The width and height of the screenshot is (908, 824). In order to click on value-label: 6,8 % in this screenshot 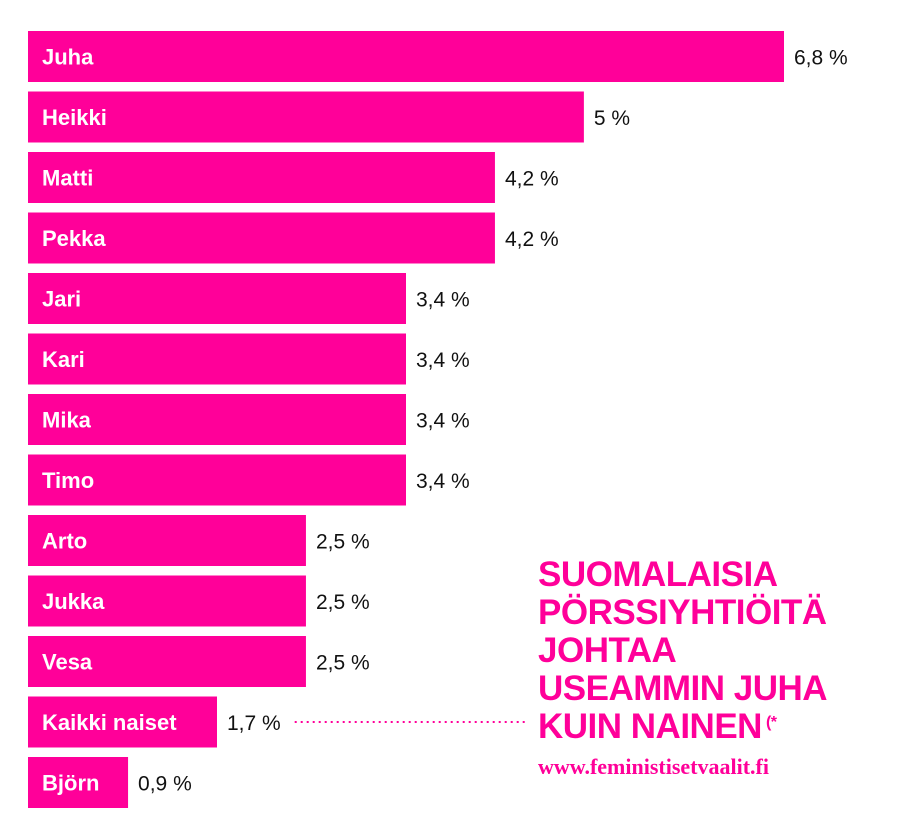, I will do `click(821, 58)`.